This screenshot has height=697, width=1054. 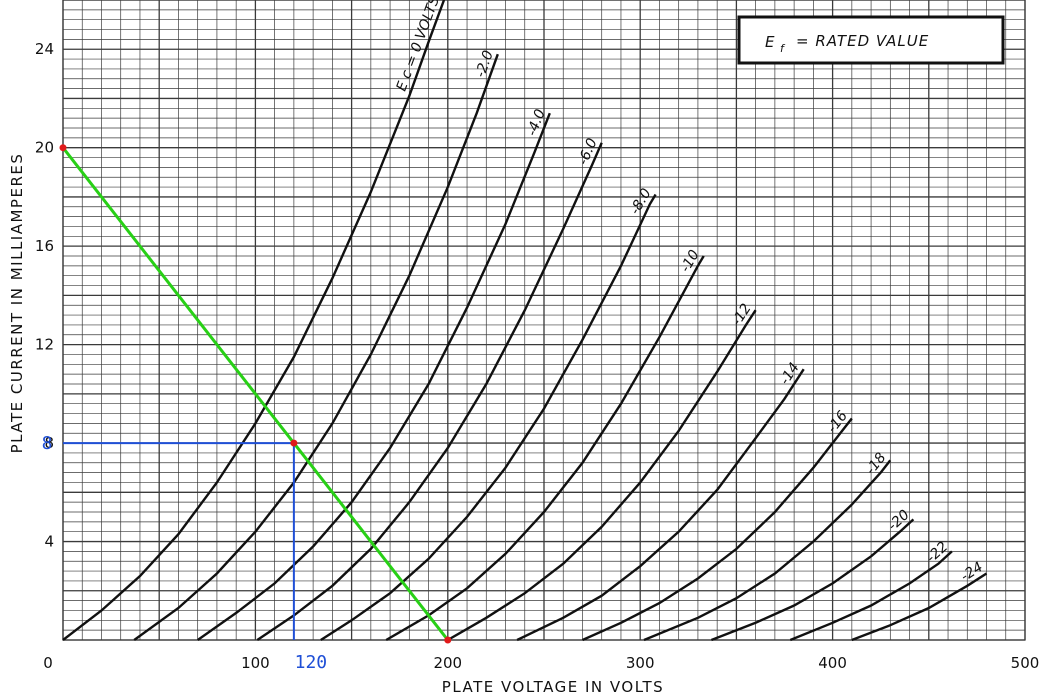 What do you see at coordinates (783, 48) in the screenshot?
I see `filament-subscript: f` at bounding box center [783, 48].